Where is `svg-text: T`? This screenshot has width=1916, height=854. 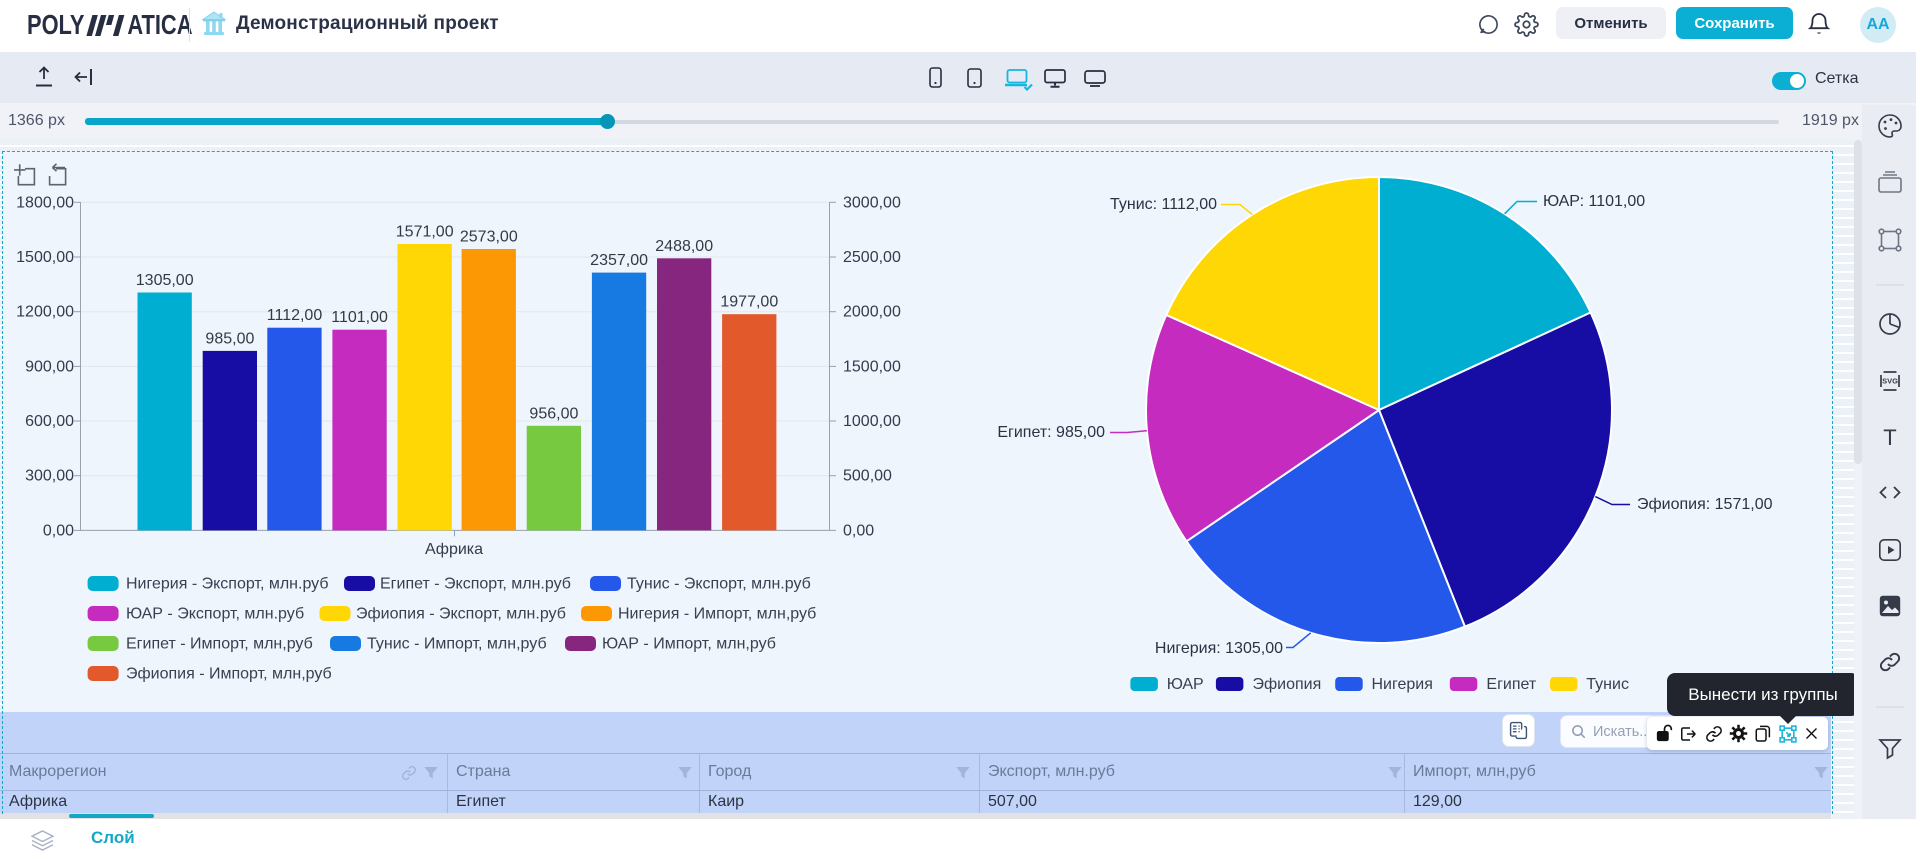 svg-text: T is located at coordinates (1889, 437).